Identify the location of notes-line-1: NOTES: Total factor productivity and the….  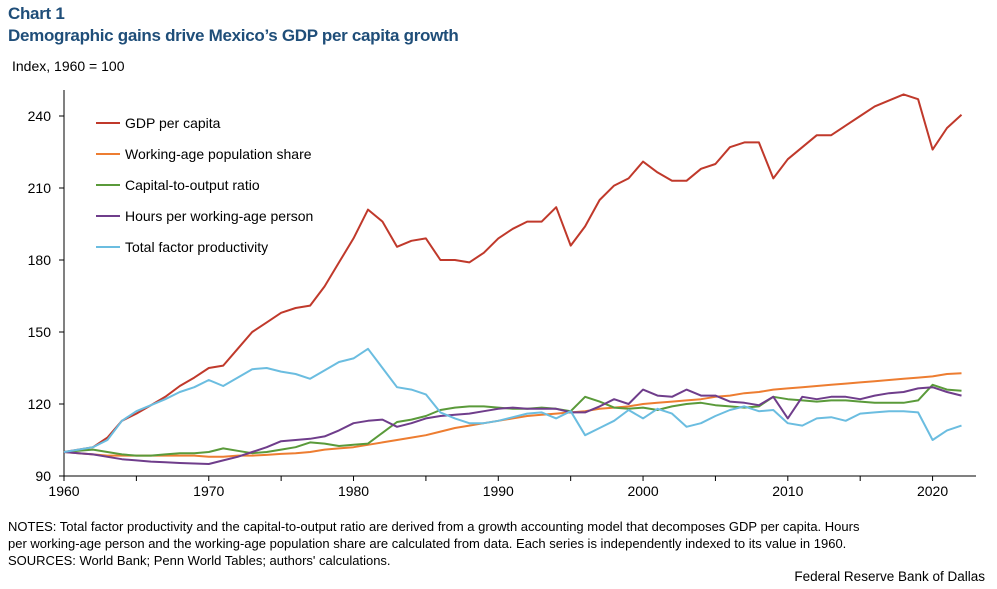
(434, 526).